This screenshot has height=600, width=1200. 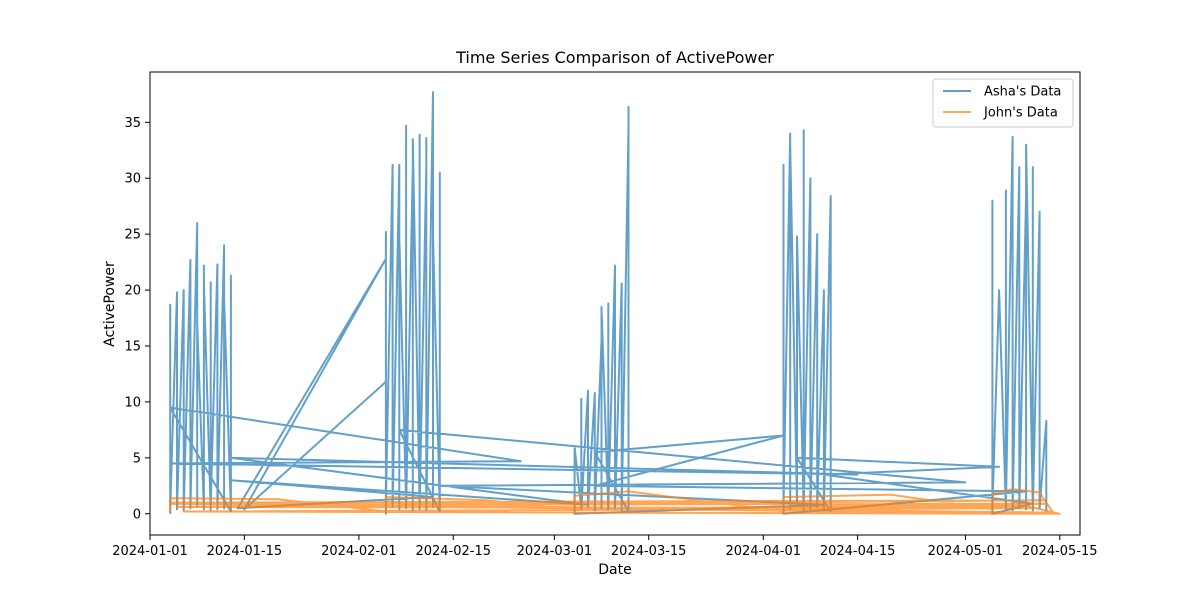 What do you see at coordinates (137, 458) in the screenshot?
I see `y-tick-label-1: 5` at bounding box center [137, 458].